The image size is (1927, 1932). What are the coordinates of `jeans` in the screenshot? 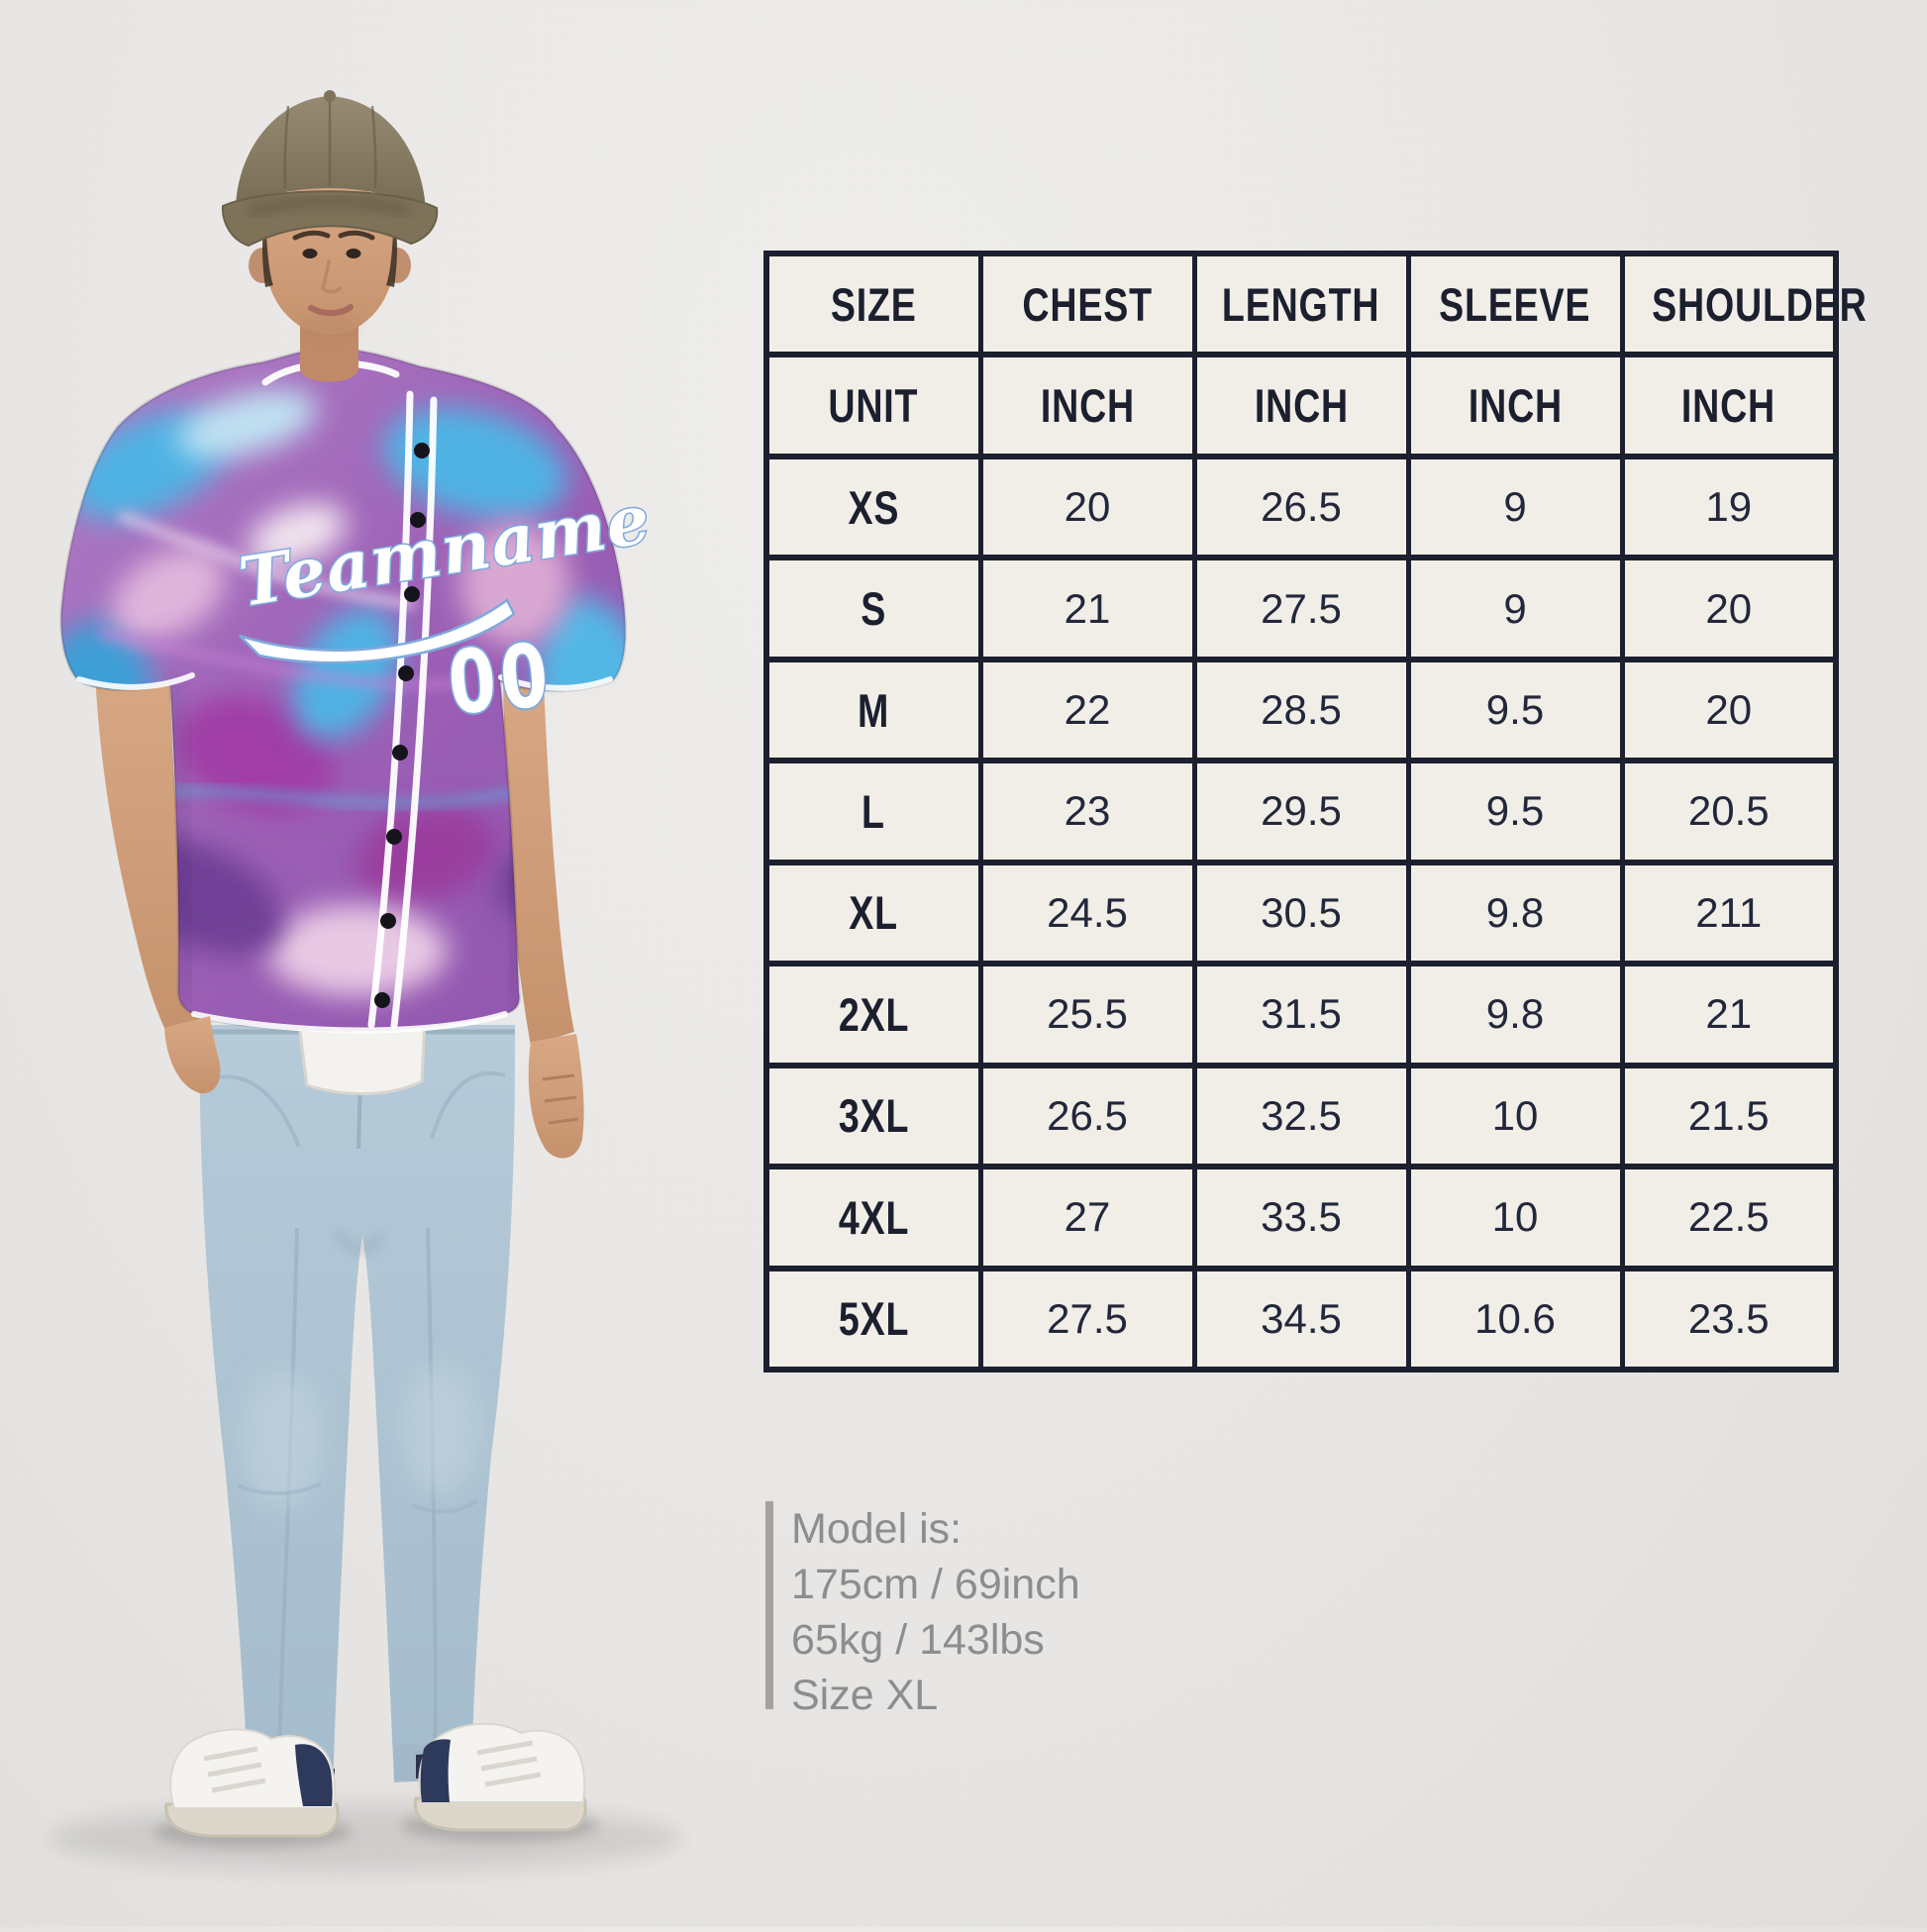 It's located at (357, 1407).